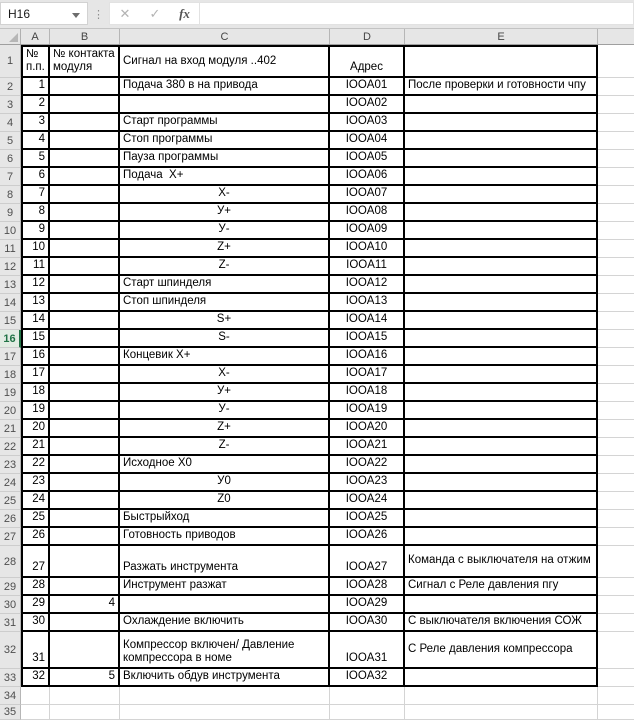  What do you see at coordinates (10, 177) in the screenshot?
I see `row-header-7: 7` at bounding box center [10, 177].